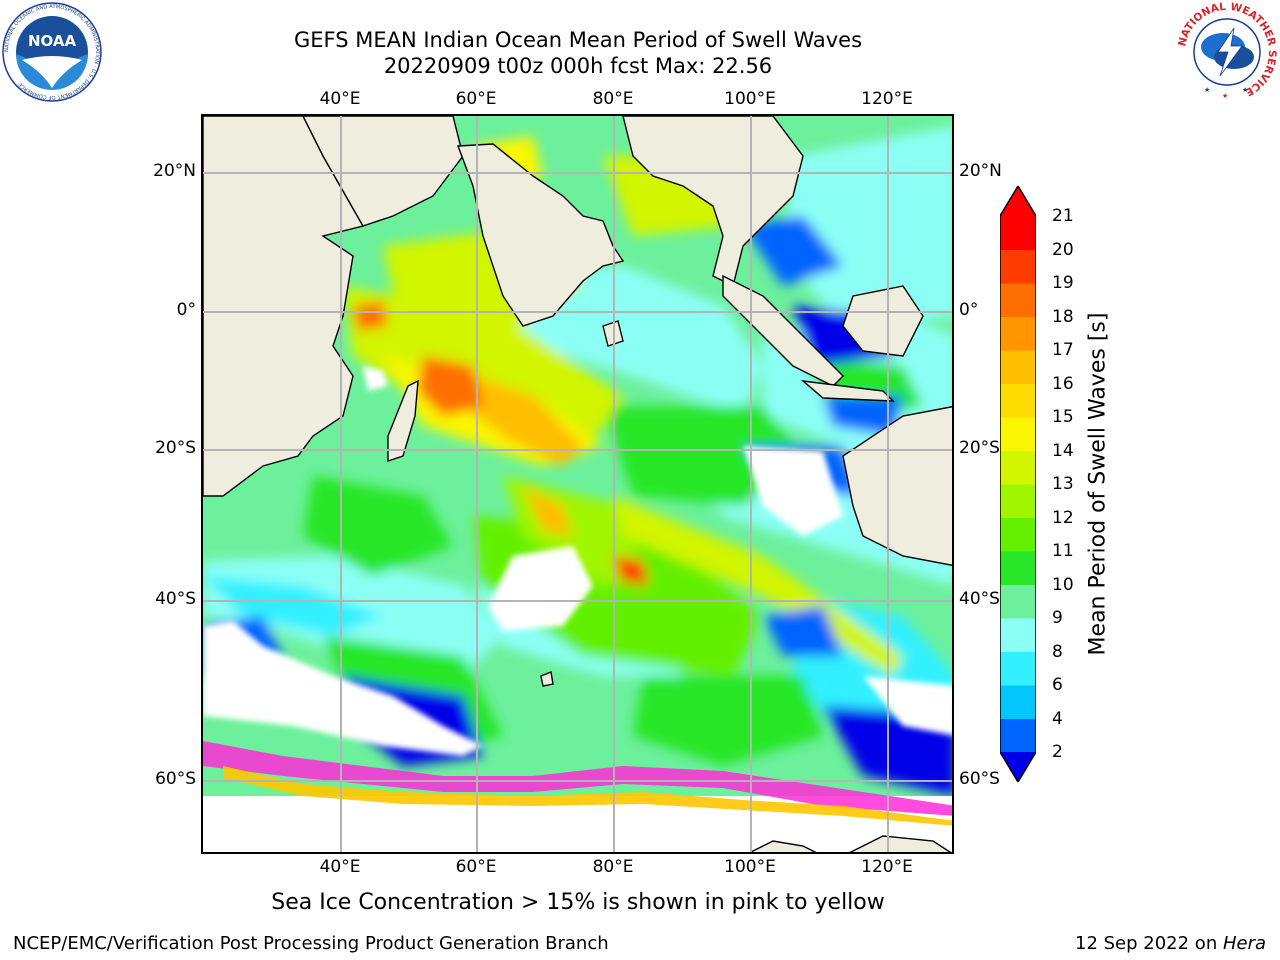  Describe the element at coordinates (1063, 551) in the screenshot. I see `colorbar-tick-label: 11` at that location.